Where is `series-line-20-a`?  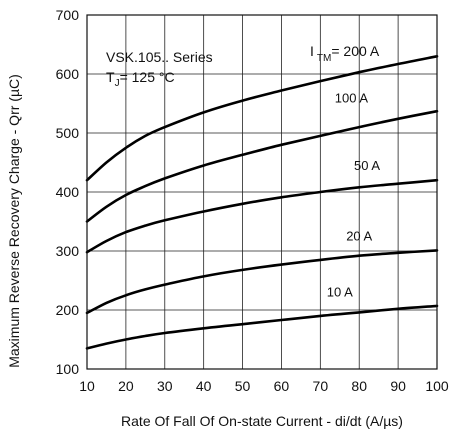
series-line-20-a is located at coordinates (262, 282).